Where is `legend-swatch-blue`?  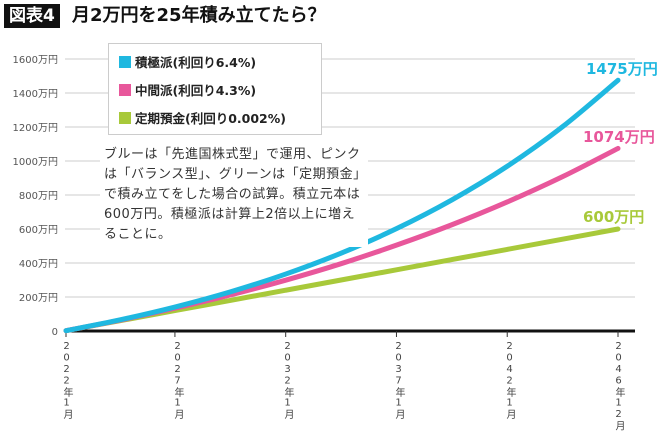
legend-swatch-blue is located at coordinates (125, 61).